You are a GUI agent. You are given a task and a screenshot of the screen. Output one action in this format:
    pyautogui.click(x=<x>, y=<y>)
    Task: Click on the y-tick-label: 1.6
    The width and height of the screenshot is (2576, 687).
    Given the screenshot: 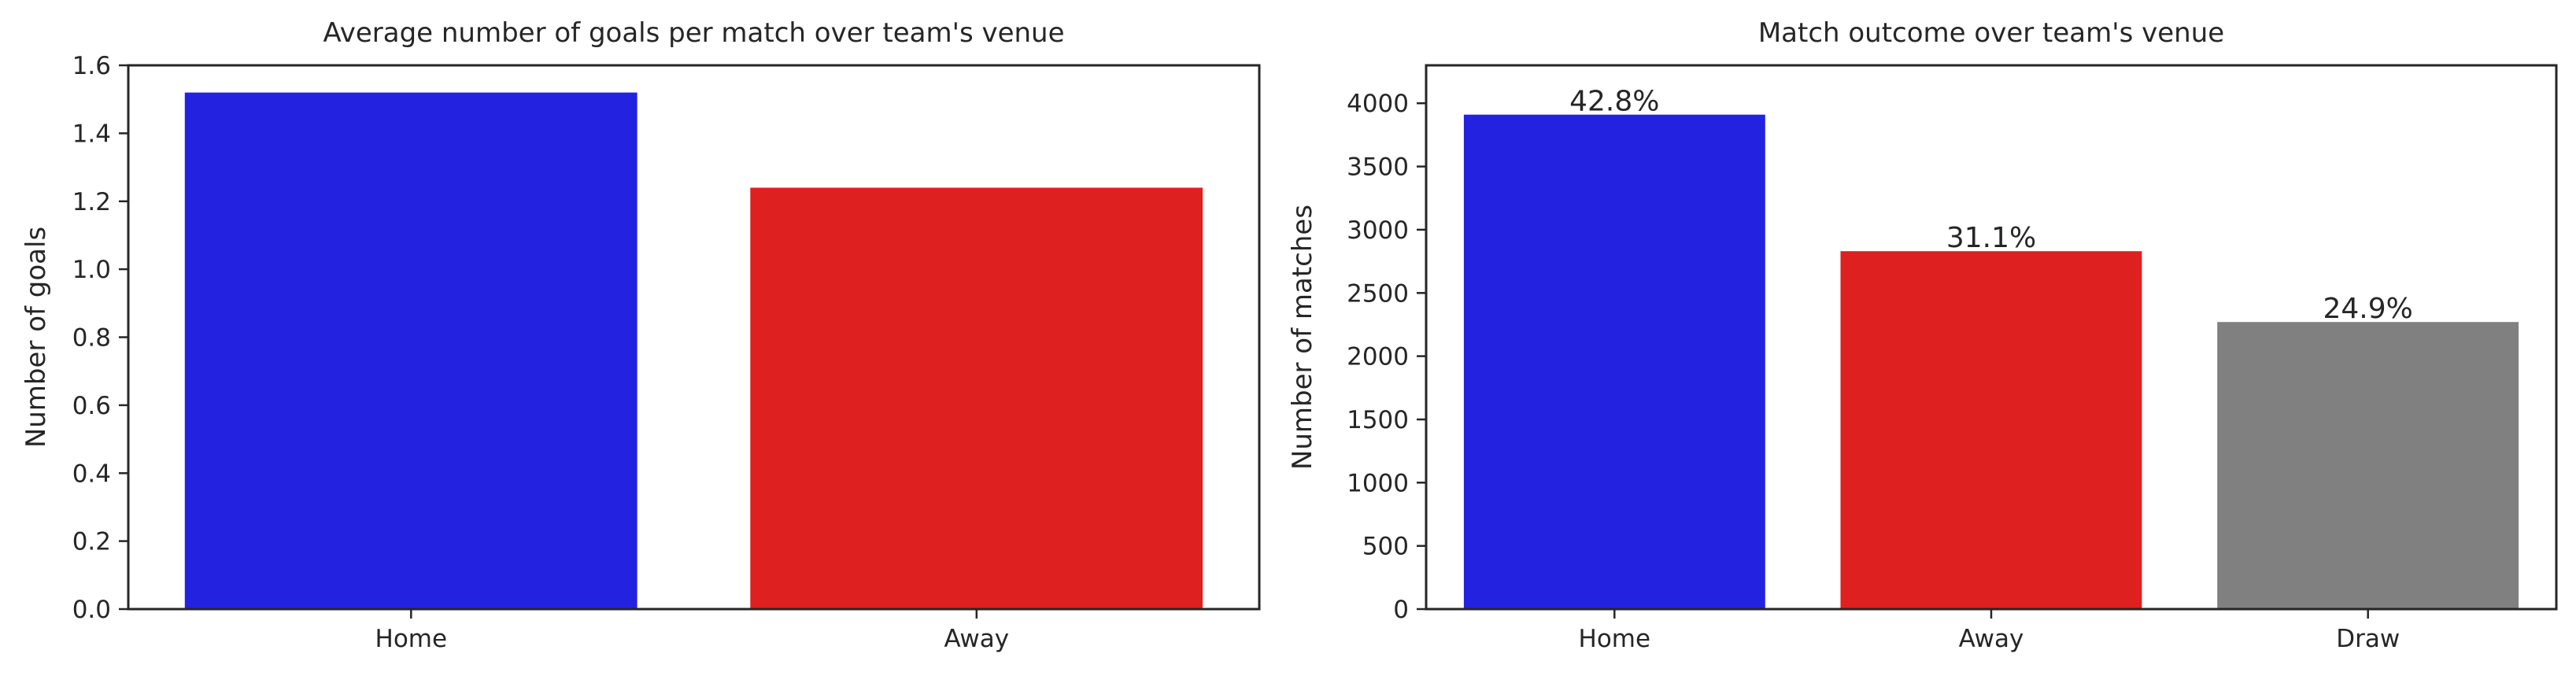 What is the action you would take?
    pyautogui.click(x=91, y=66)
    